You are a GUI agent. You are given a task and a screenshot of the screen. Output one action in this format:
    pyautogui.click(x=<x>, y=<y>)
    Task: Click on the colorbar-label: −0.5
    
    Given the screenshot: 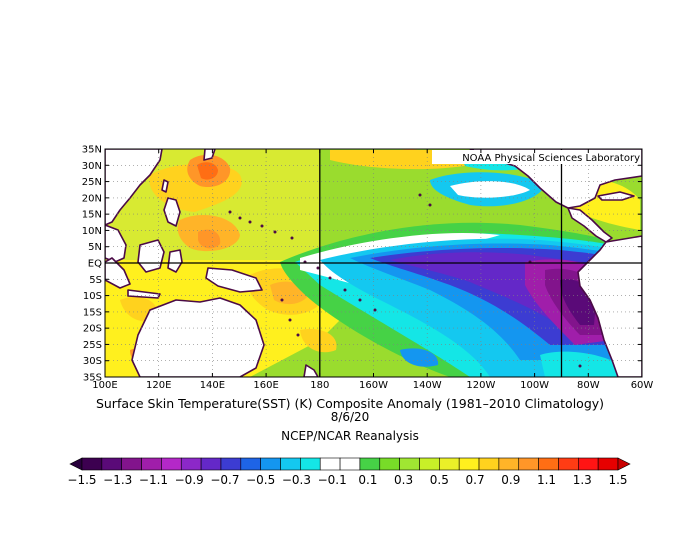 What is the action you would take?
    pyautogui.click(x=260, y=480)
    